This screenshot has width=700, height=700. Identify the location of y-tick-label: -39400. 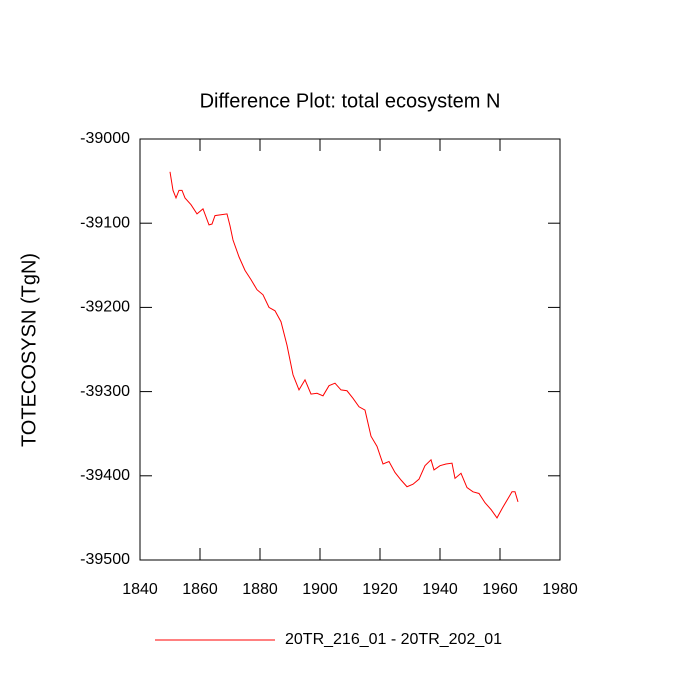
(105, 475).